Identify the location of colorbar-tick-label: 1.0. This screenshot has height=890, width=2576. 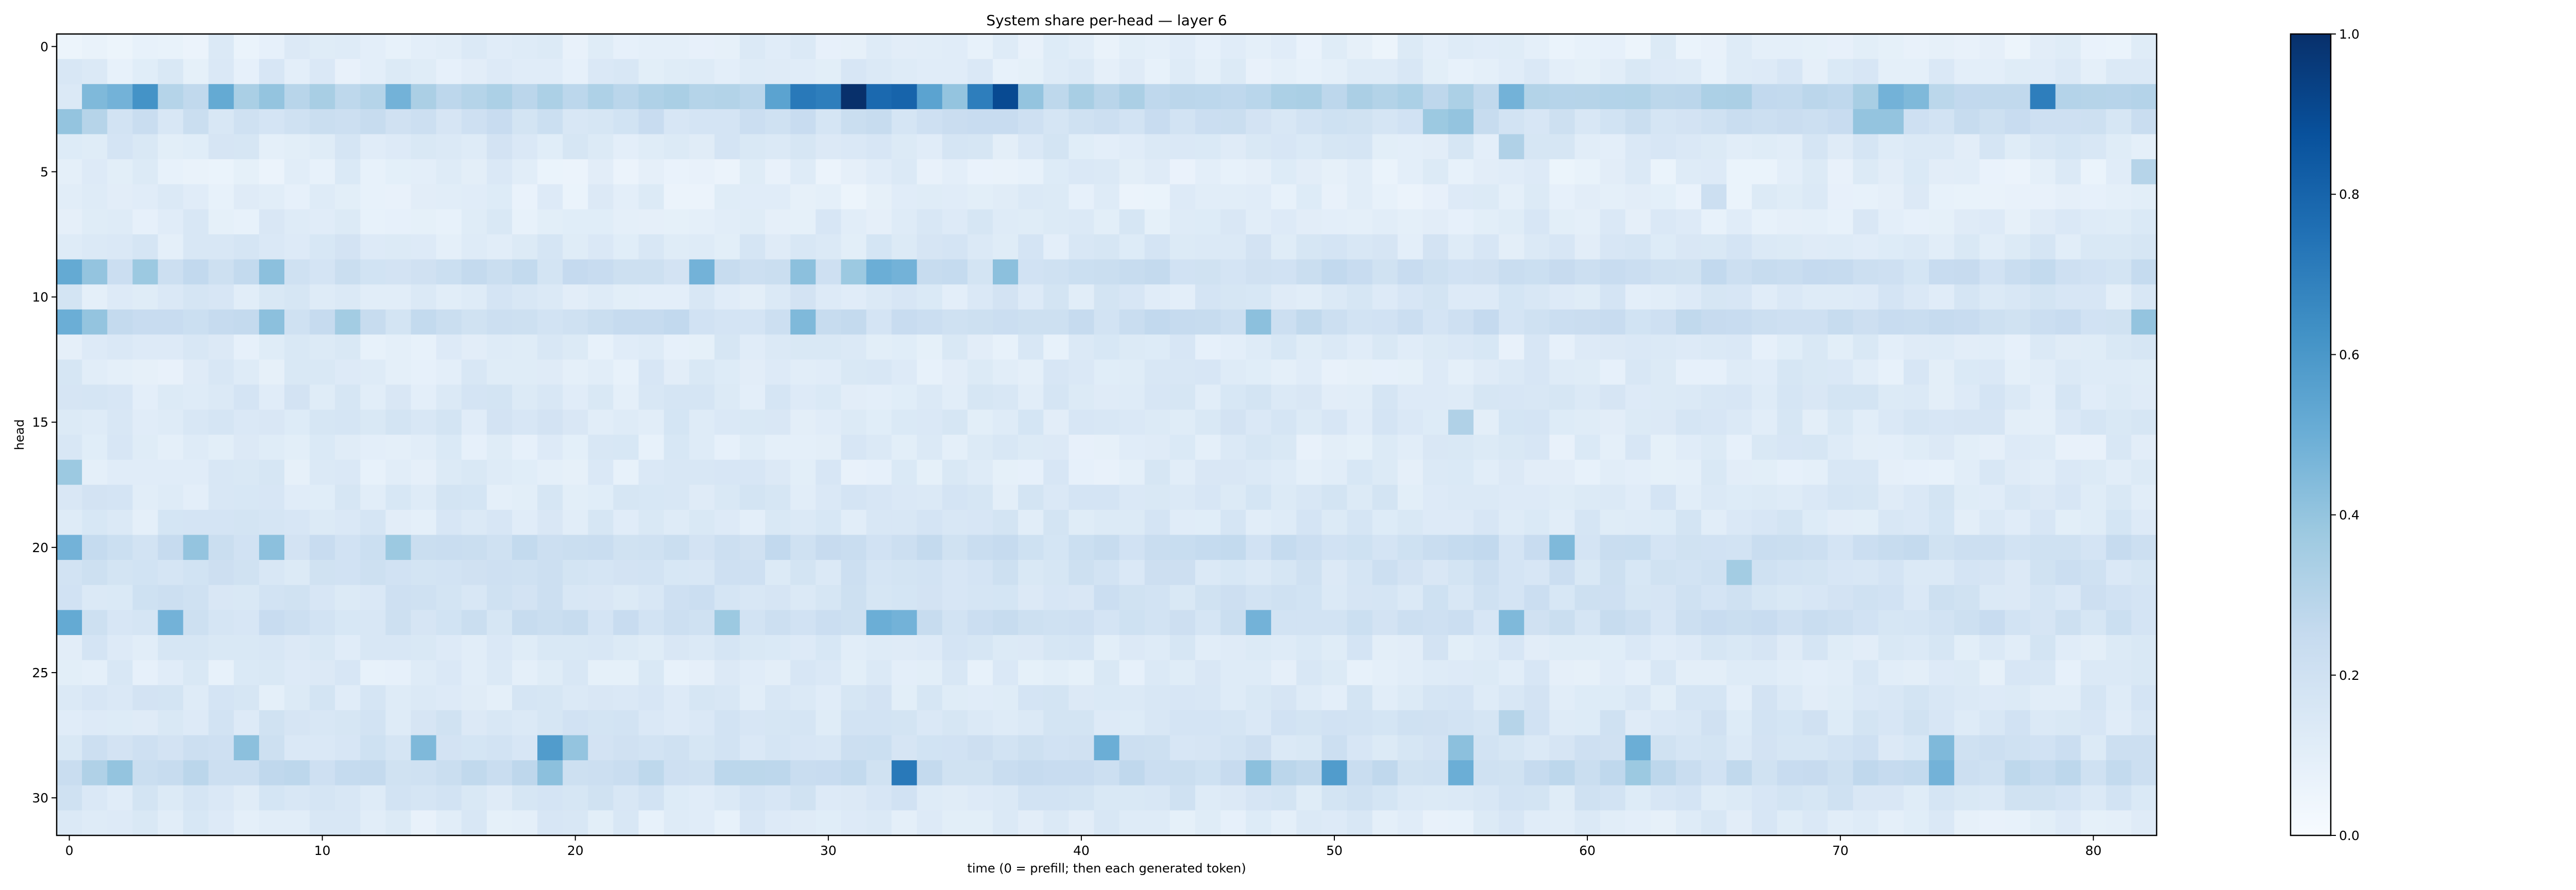
(2349, 34).